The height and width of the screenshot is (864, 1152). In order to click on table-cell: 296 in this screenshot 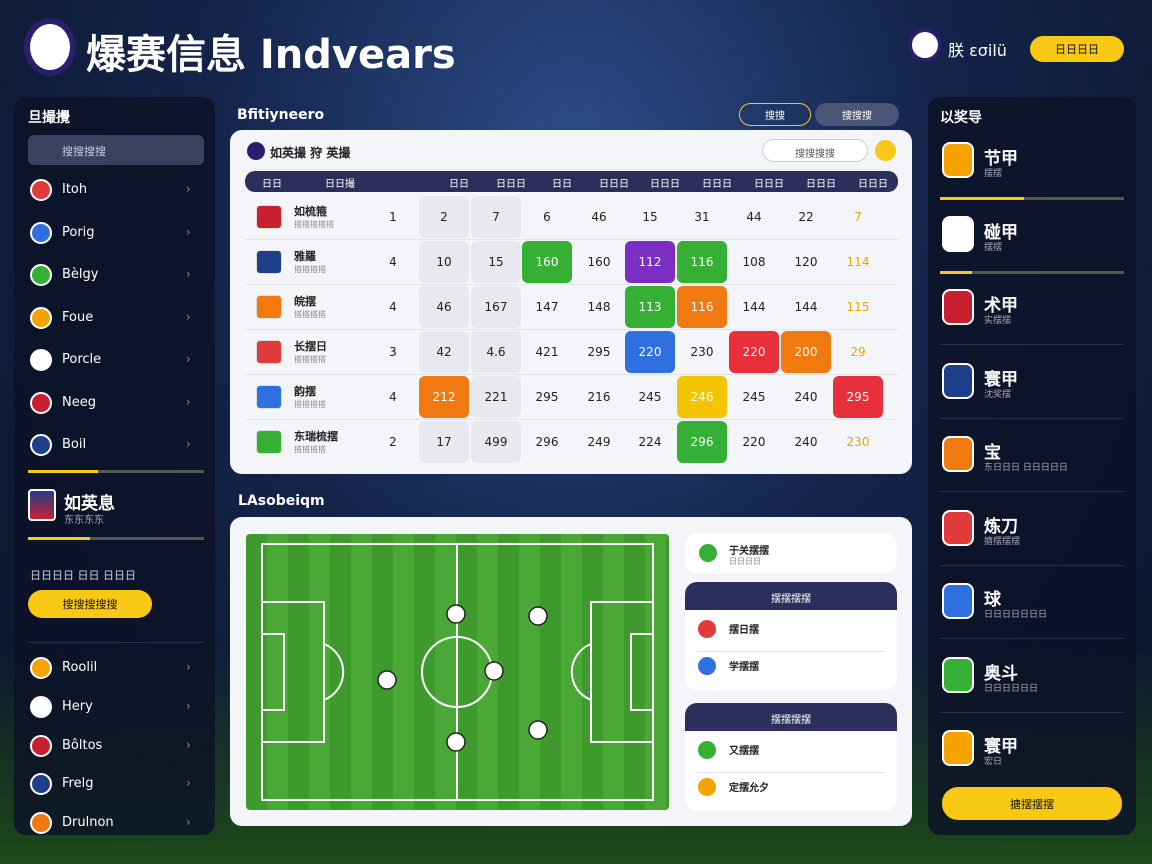, I will do `click(702, 442)`.